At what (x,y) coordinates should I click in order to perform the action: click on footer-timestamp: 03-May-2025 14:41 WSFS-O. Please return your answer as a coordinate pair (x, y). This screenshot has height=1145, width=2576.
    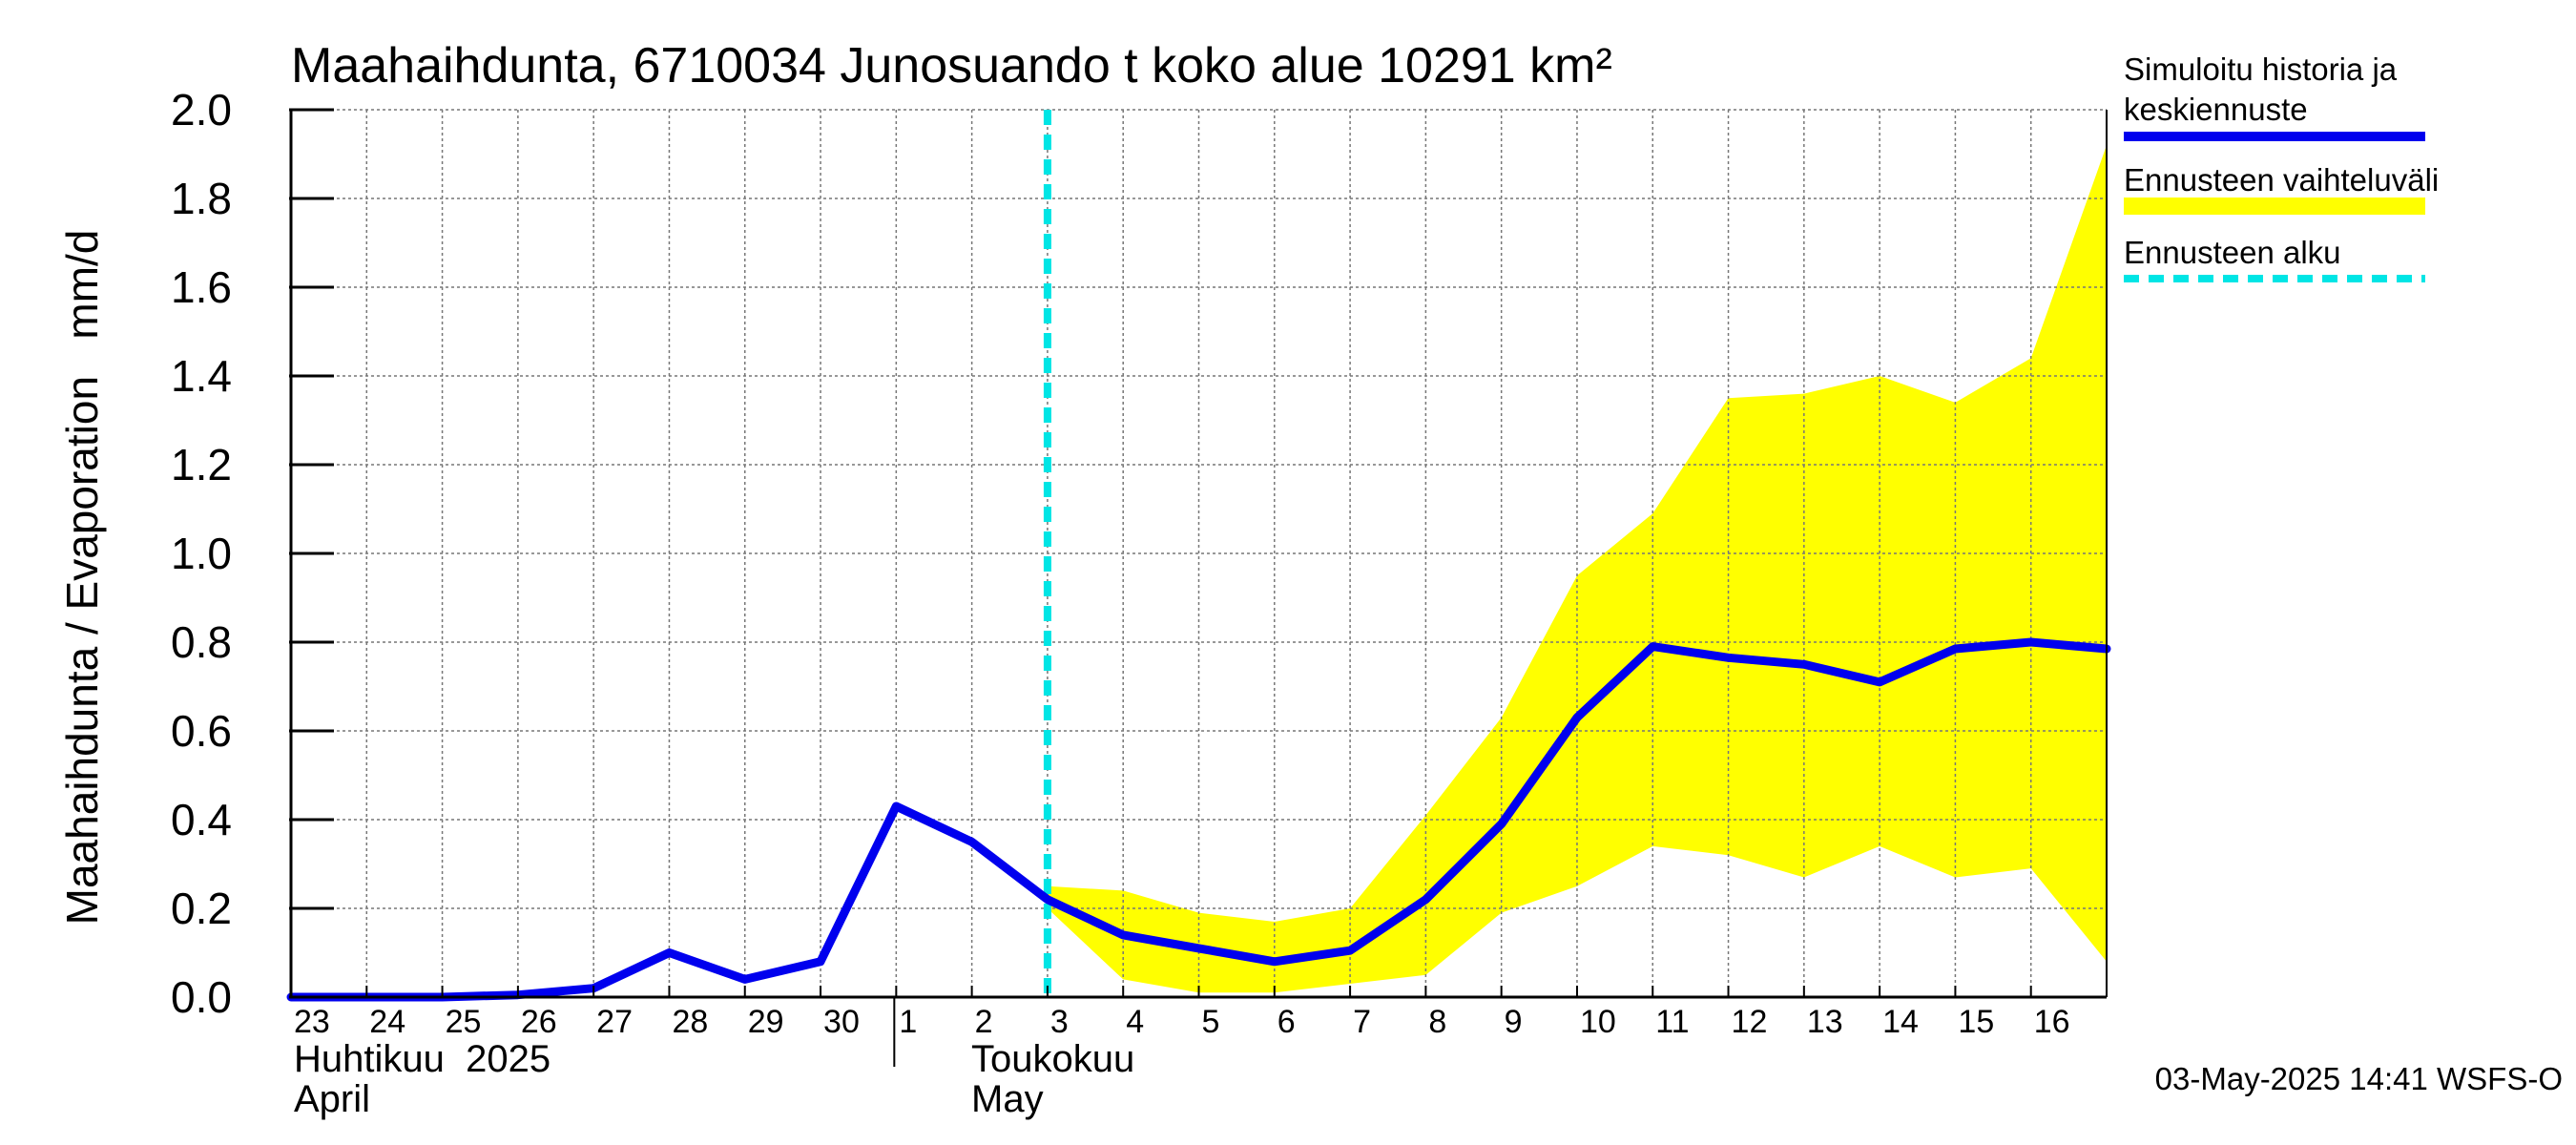
    Looking at the image, I should click on (2359, 1078).